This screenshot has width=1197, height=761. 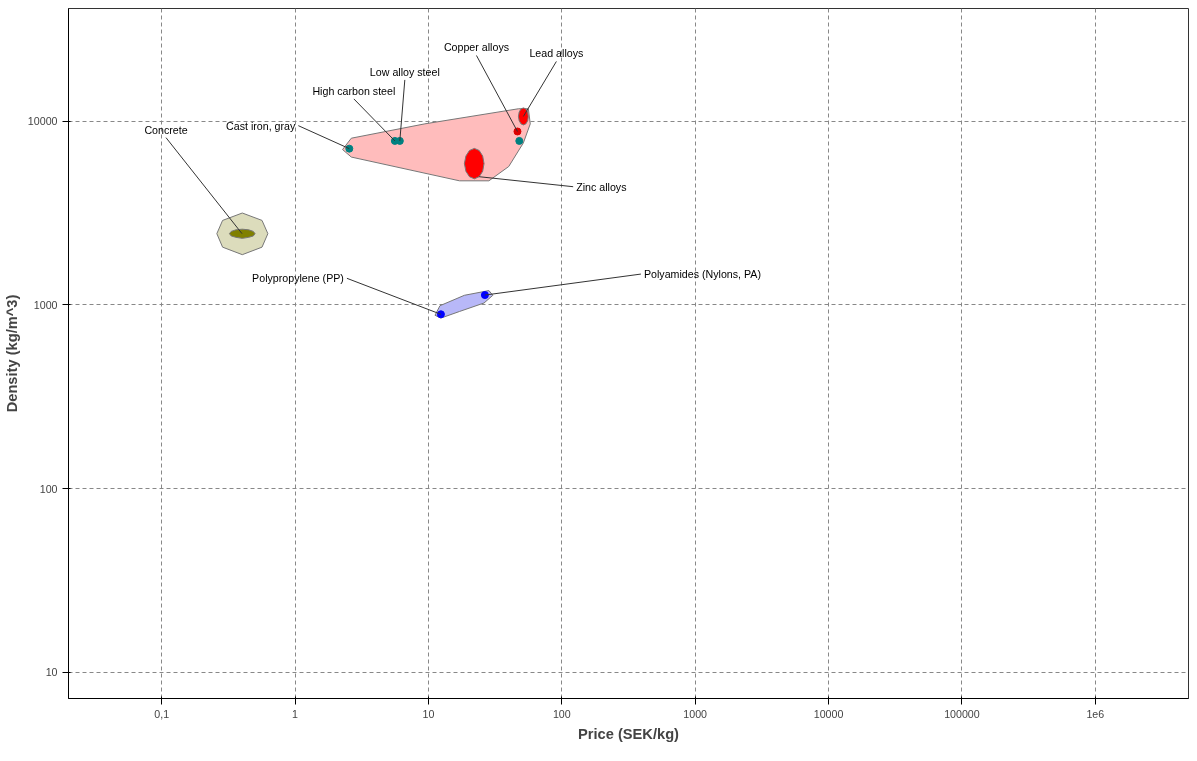 I want to click on x-tick-label: 100000, so click(x=962, y=713).